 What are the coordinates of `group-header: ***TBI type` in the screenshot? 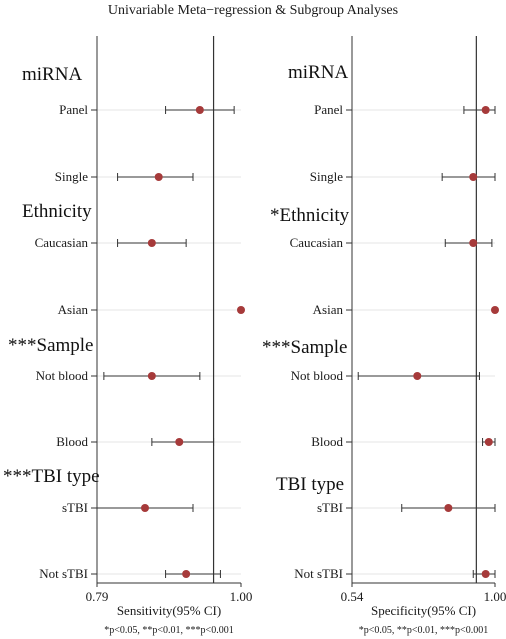 It's located at (51, 476).